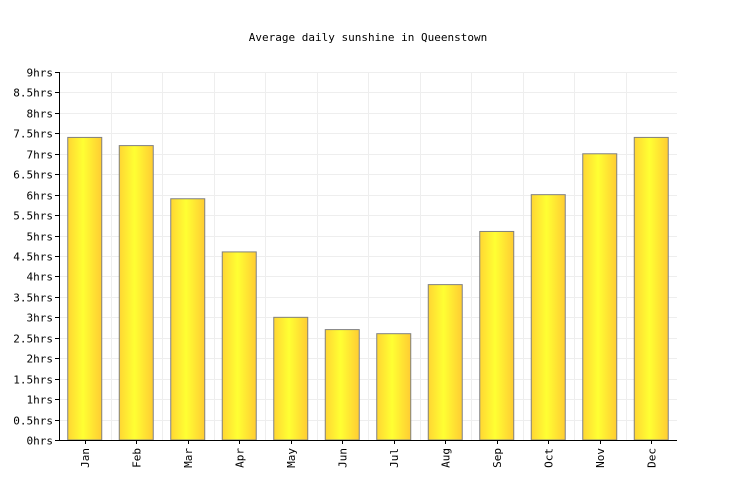 The width and height of the screenshot is (736, 500). Describe the element at coordinates (600, 297) in the screenshot. I see `bar-nov` at that location.